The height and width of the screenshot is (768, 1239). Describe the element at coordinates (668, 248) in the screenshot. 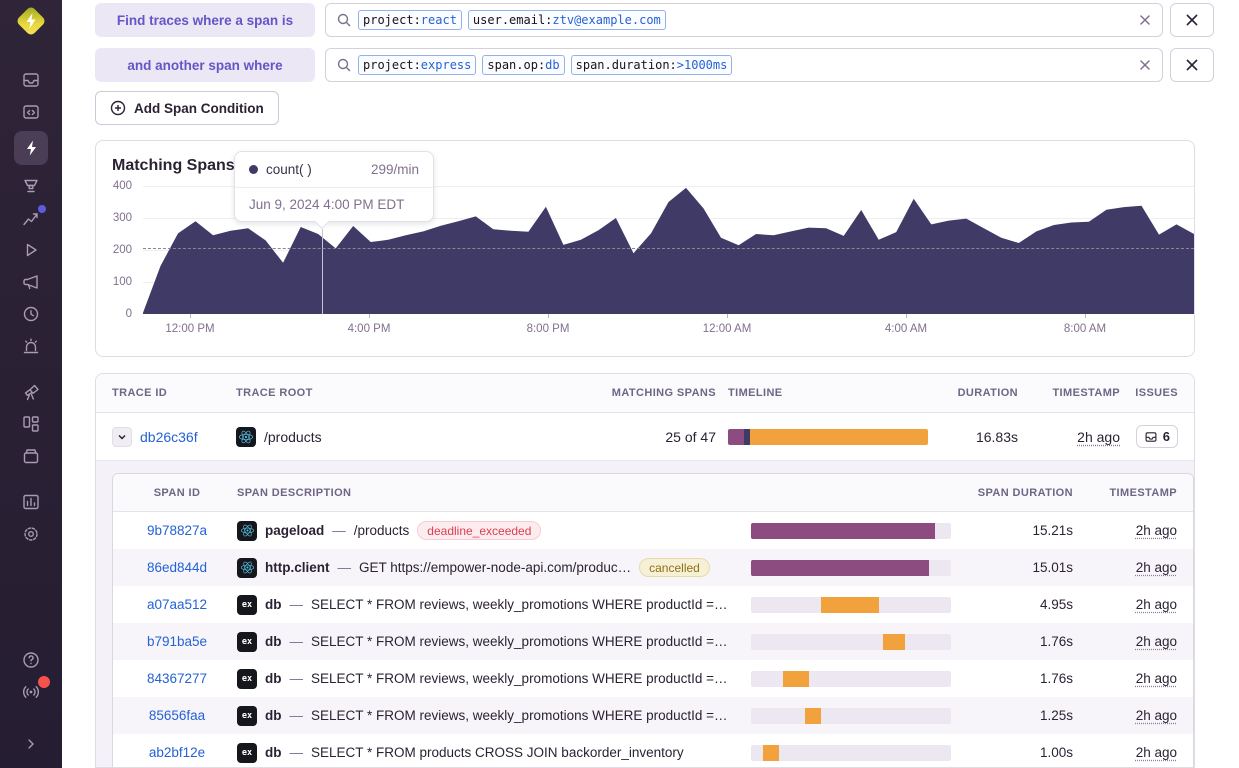

I see `average-threshold-line` at that location.